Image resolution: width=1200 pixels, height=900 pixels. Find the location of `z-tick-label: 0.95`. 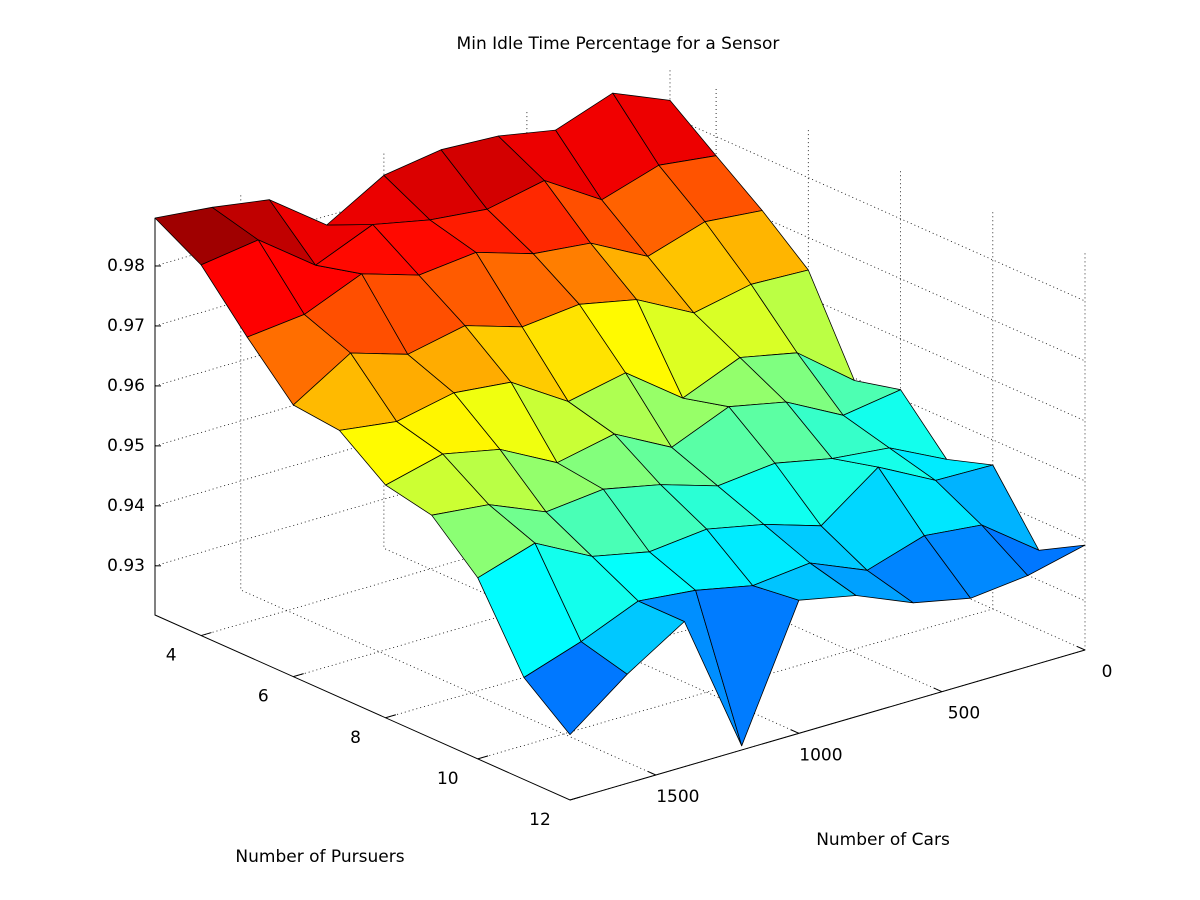

z-tick-label: 0.95 is located at coordinates (126, 446).